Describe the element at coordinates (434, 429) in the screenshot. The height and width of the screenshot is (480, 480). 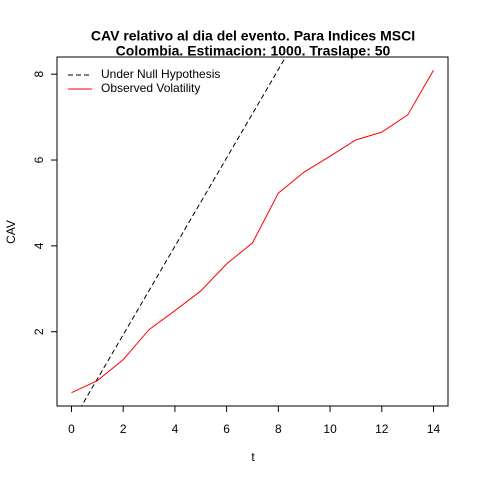
I see `x-tick-label: 14` at that location.